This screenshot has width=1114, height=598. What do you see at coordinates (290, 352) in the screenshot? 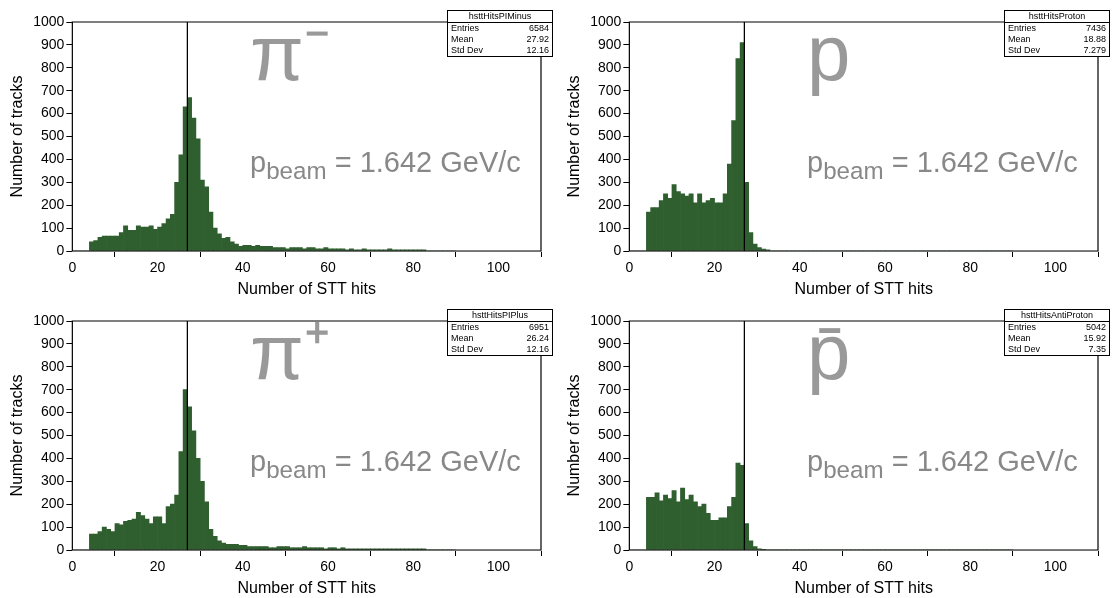
I see `annotation: π⁺` at bounding box center [290, 352].